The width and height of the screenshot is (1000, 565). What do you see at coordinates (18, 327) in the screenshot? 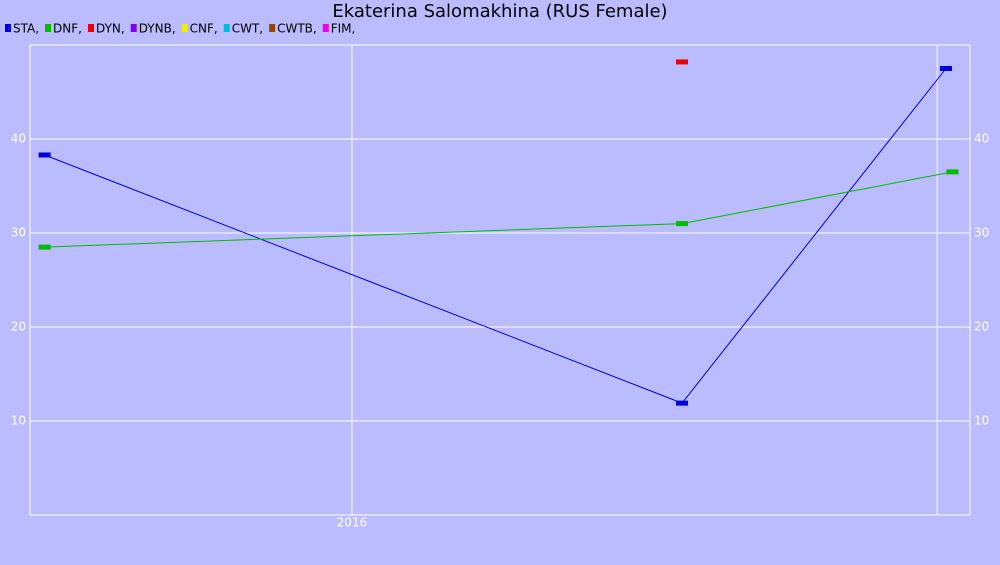
I see `y-tick-label: 20` at bounding box center [18, 327].